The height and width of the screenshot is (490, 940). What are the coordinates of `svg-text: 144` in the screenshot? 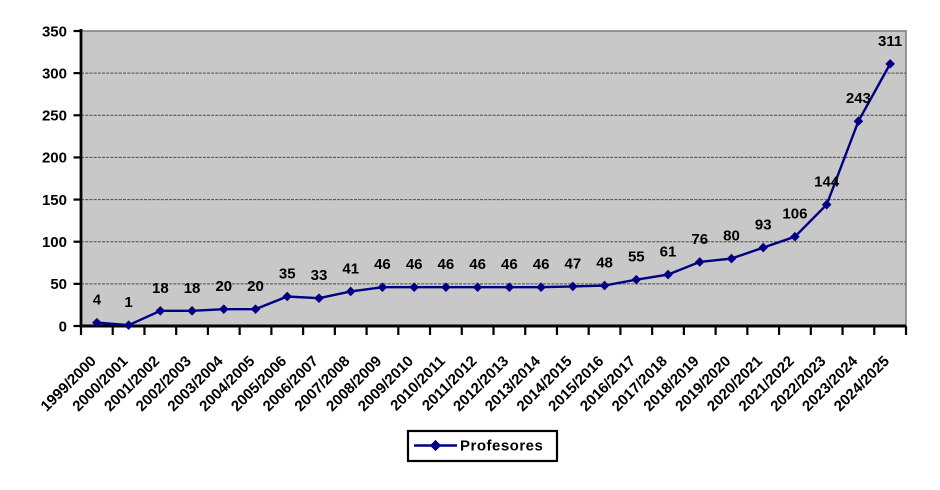 It's located at (827, 182).